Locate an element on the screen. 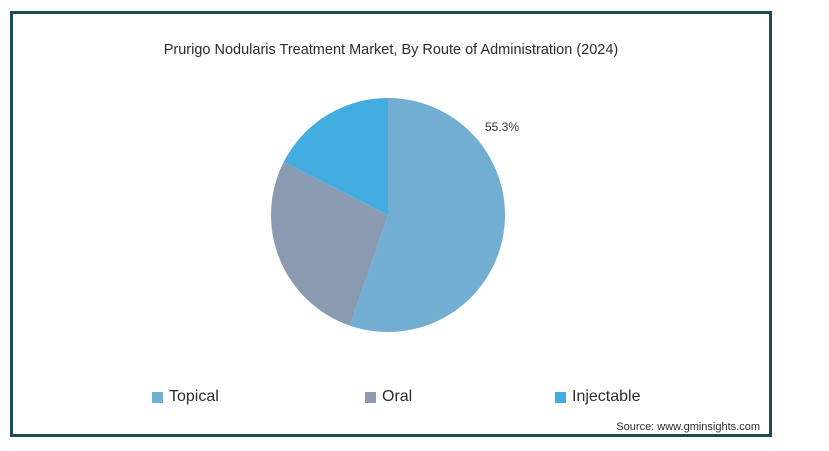 This screenshot has height=451, width=829. legend-label-injectable: Injectable is located at coordinates (606, 396).